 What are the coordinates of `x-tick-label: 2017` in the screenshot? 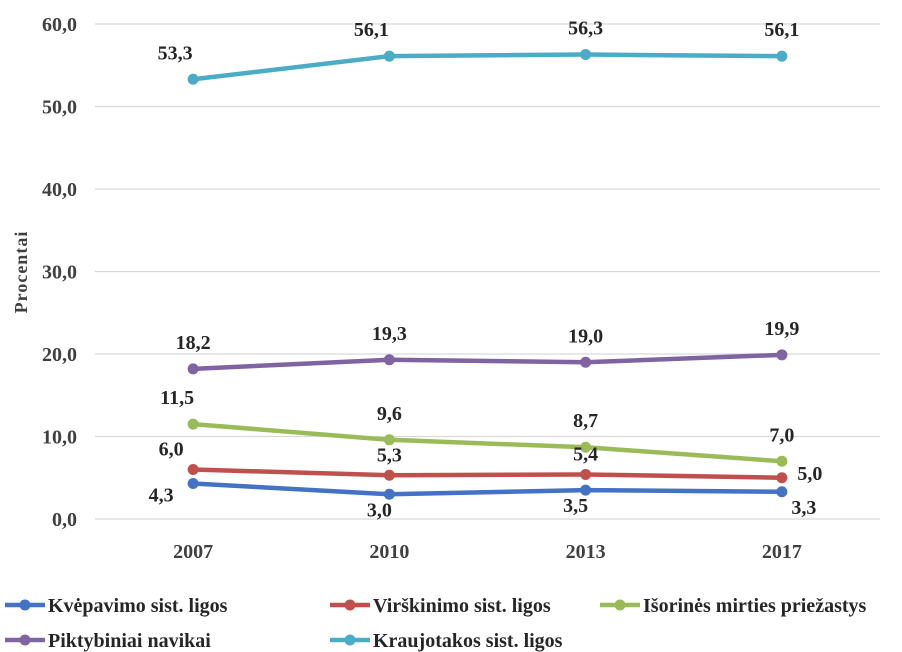 It's located at (782, 552).